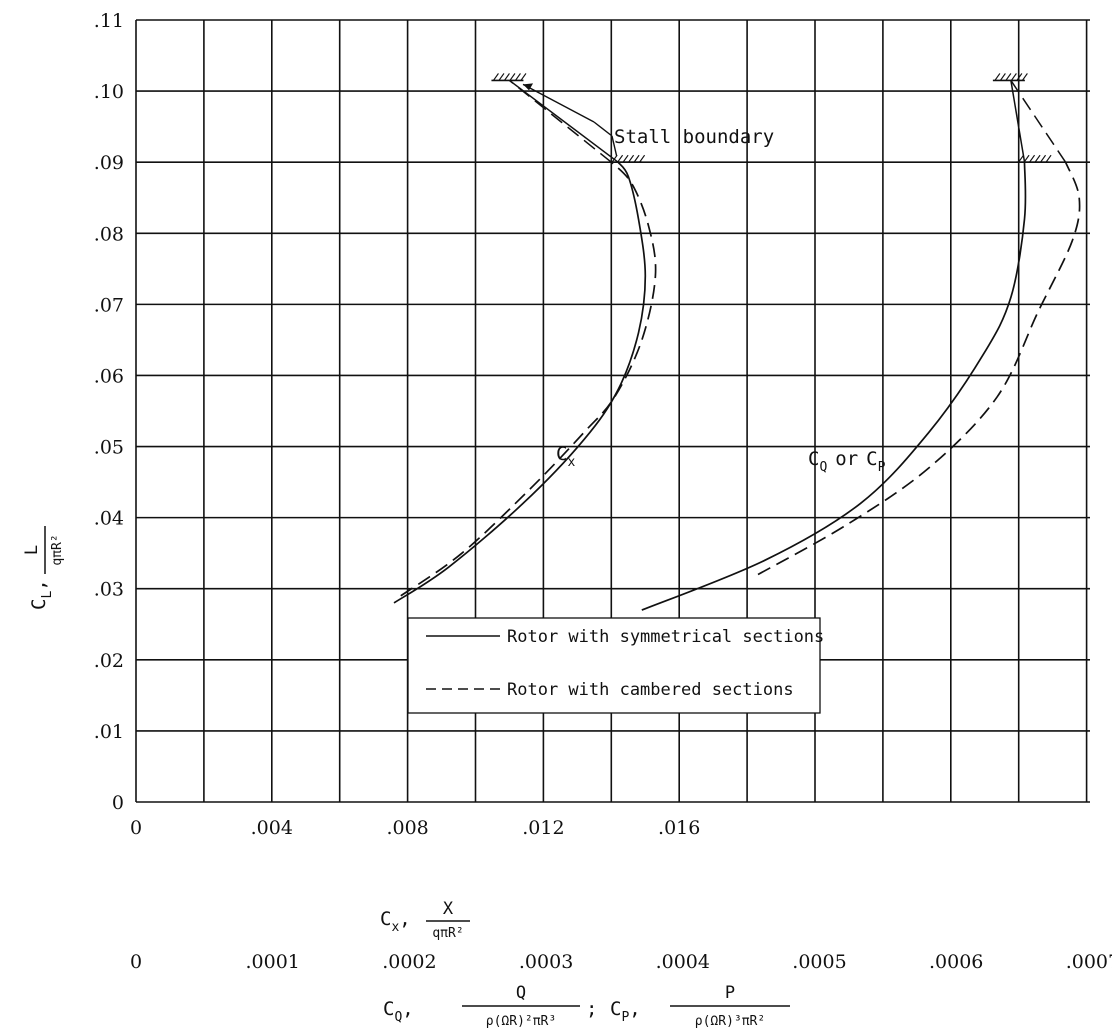  What do you see at coordinates (730, 1021) in the screenshot?
I see `svg-text: ρ(ΩR)³πR²` at bounding box center [730, 1021].